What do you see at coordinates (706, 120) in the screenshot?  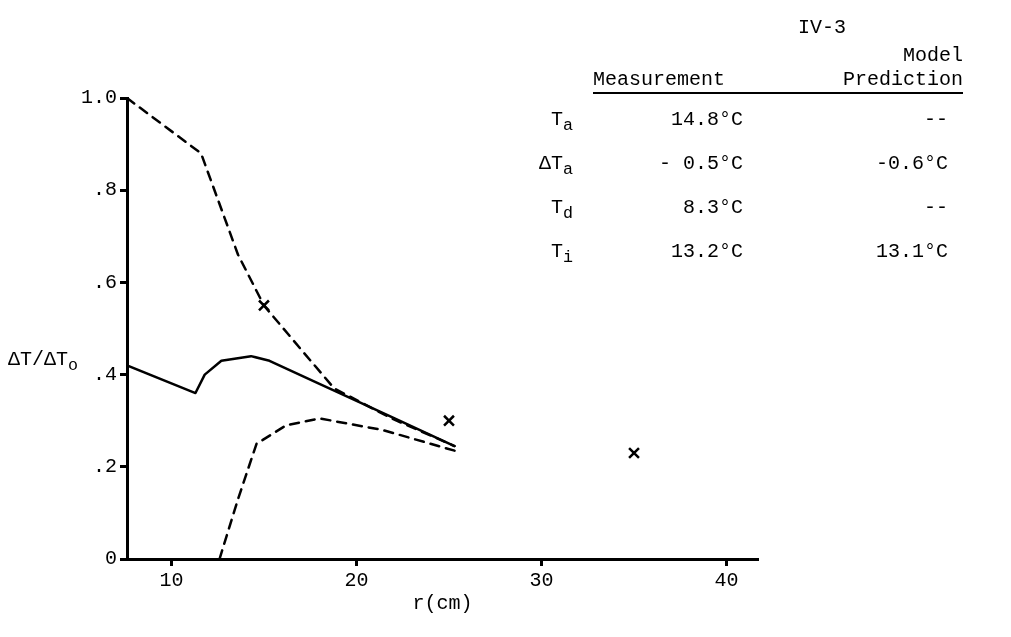 I see `annotation: 14.8°C` at bounding box center [706, 120].